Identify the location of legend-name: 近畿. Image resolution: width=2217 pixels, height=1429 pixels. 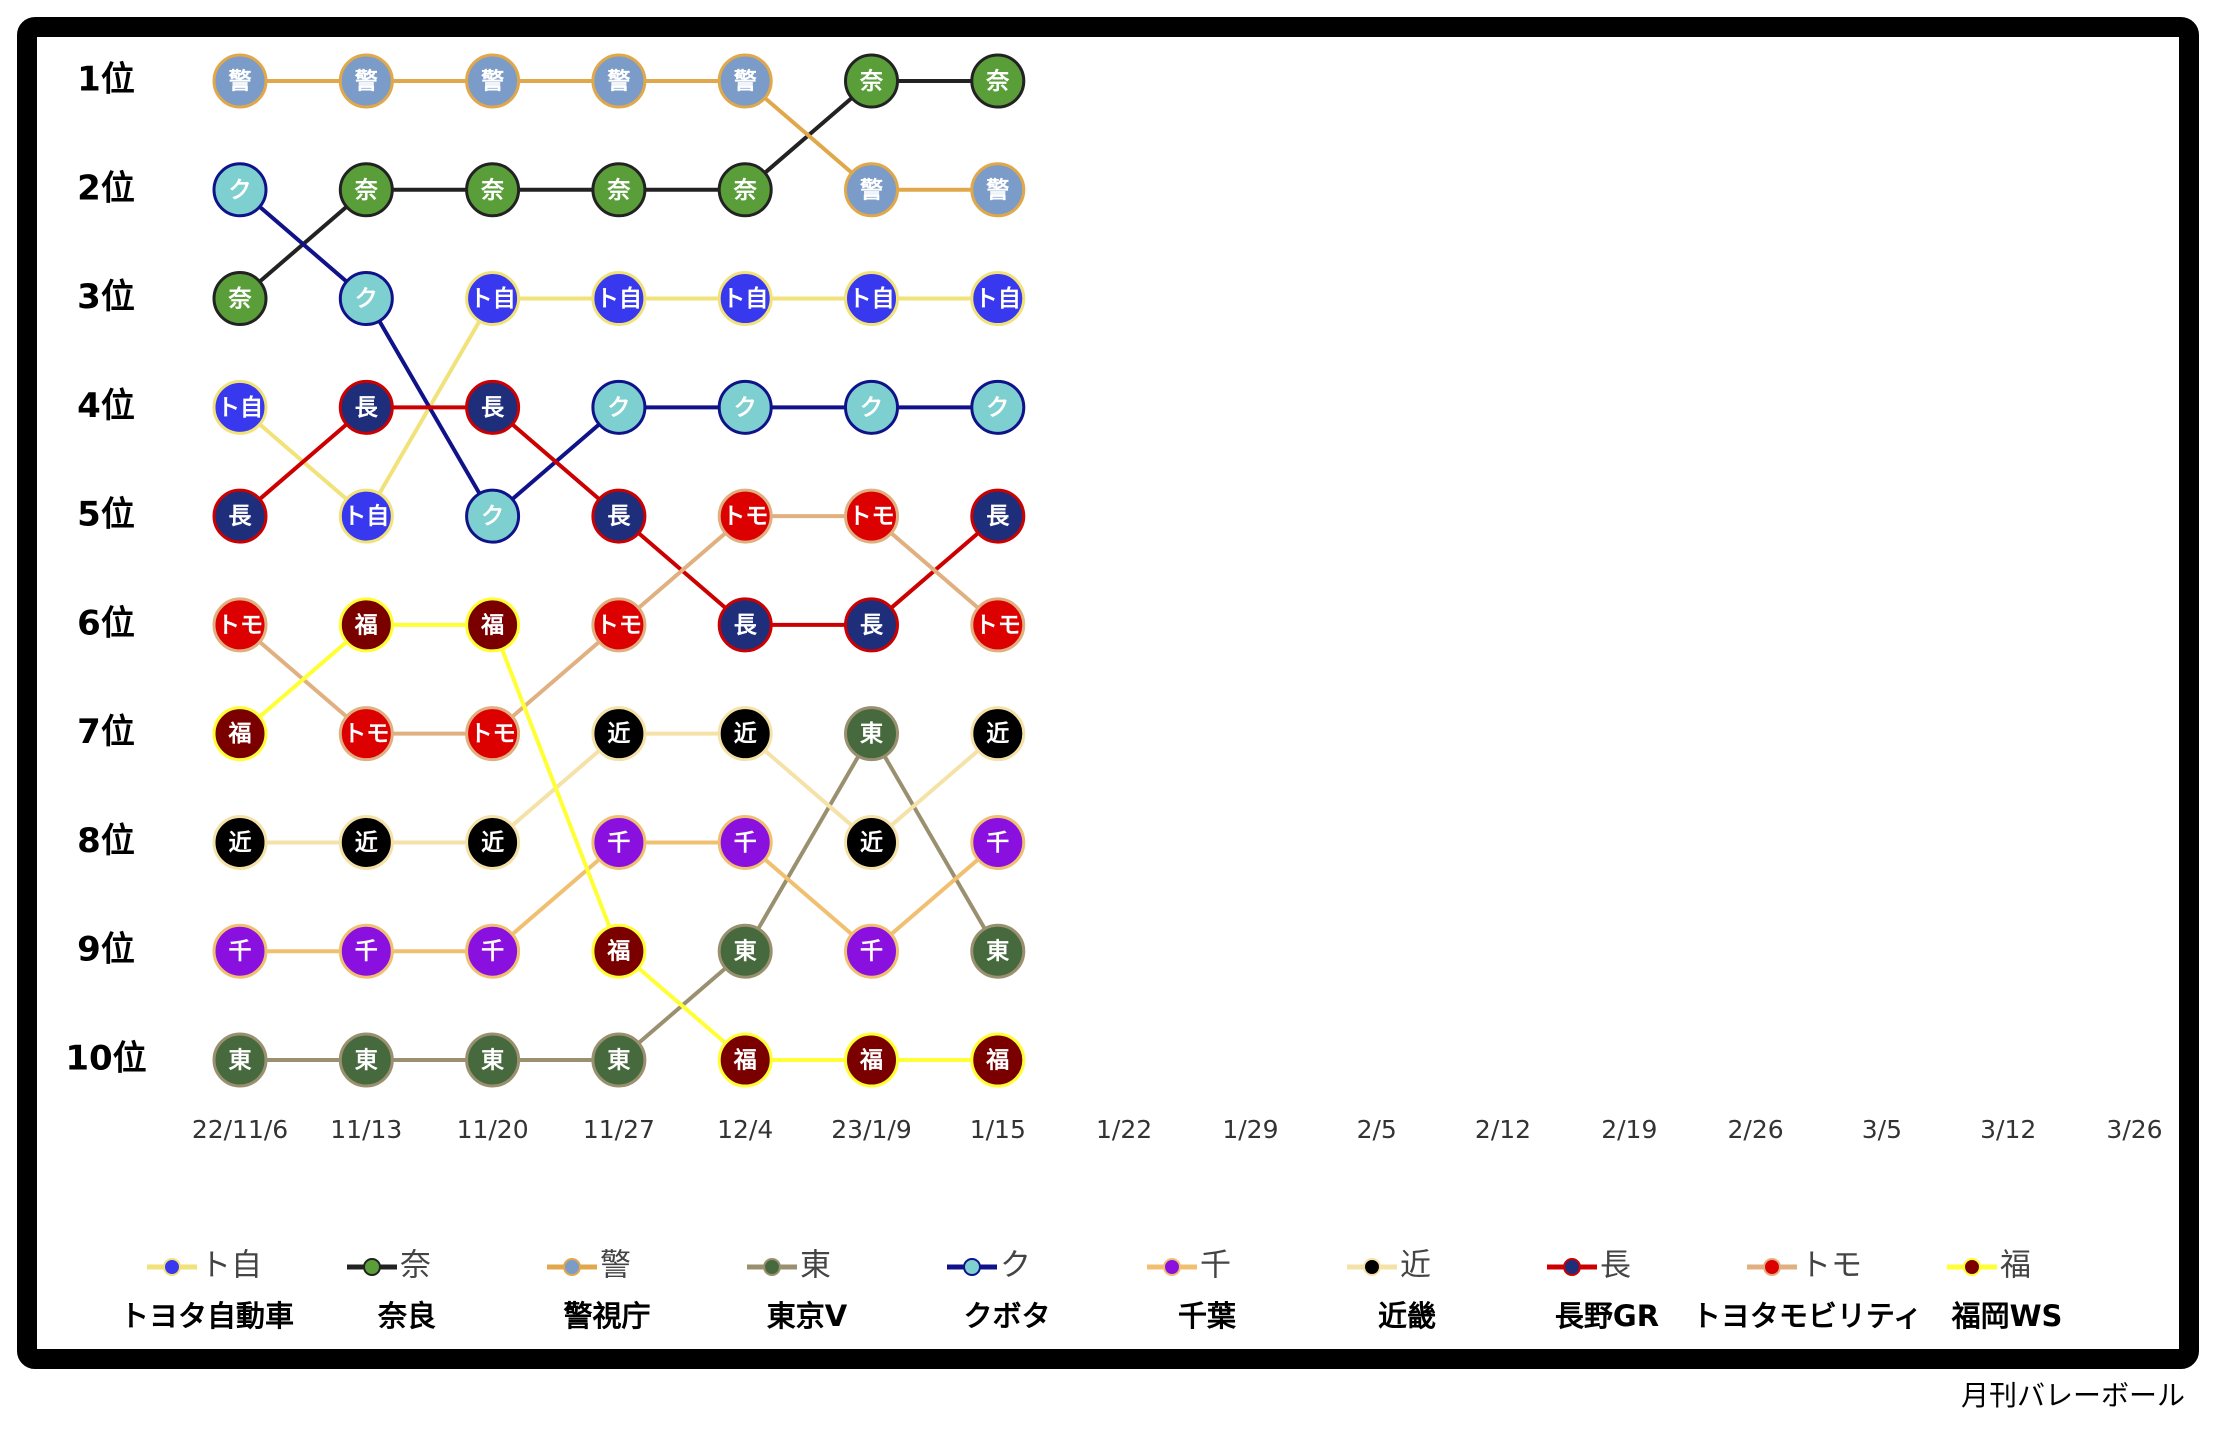
(1407, 1316).